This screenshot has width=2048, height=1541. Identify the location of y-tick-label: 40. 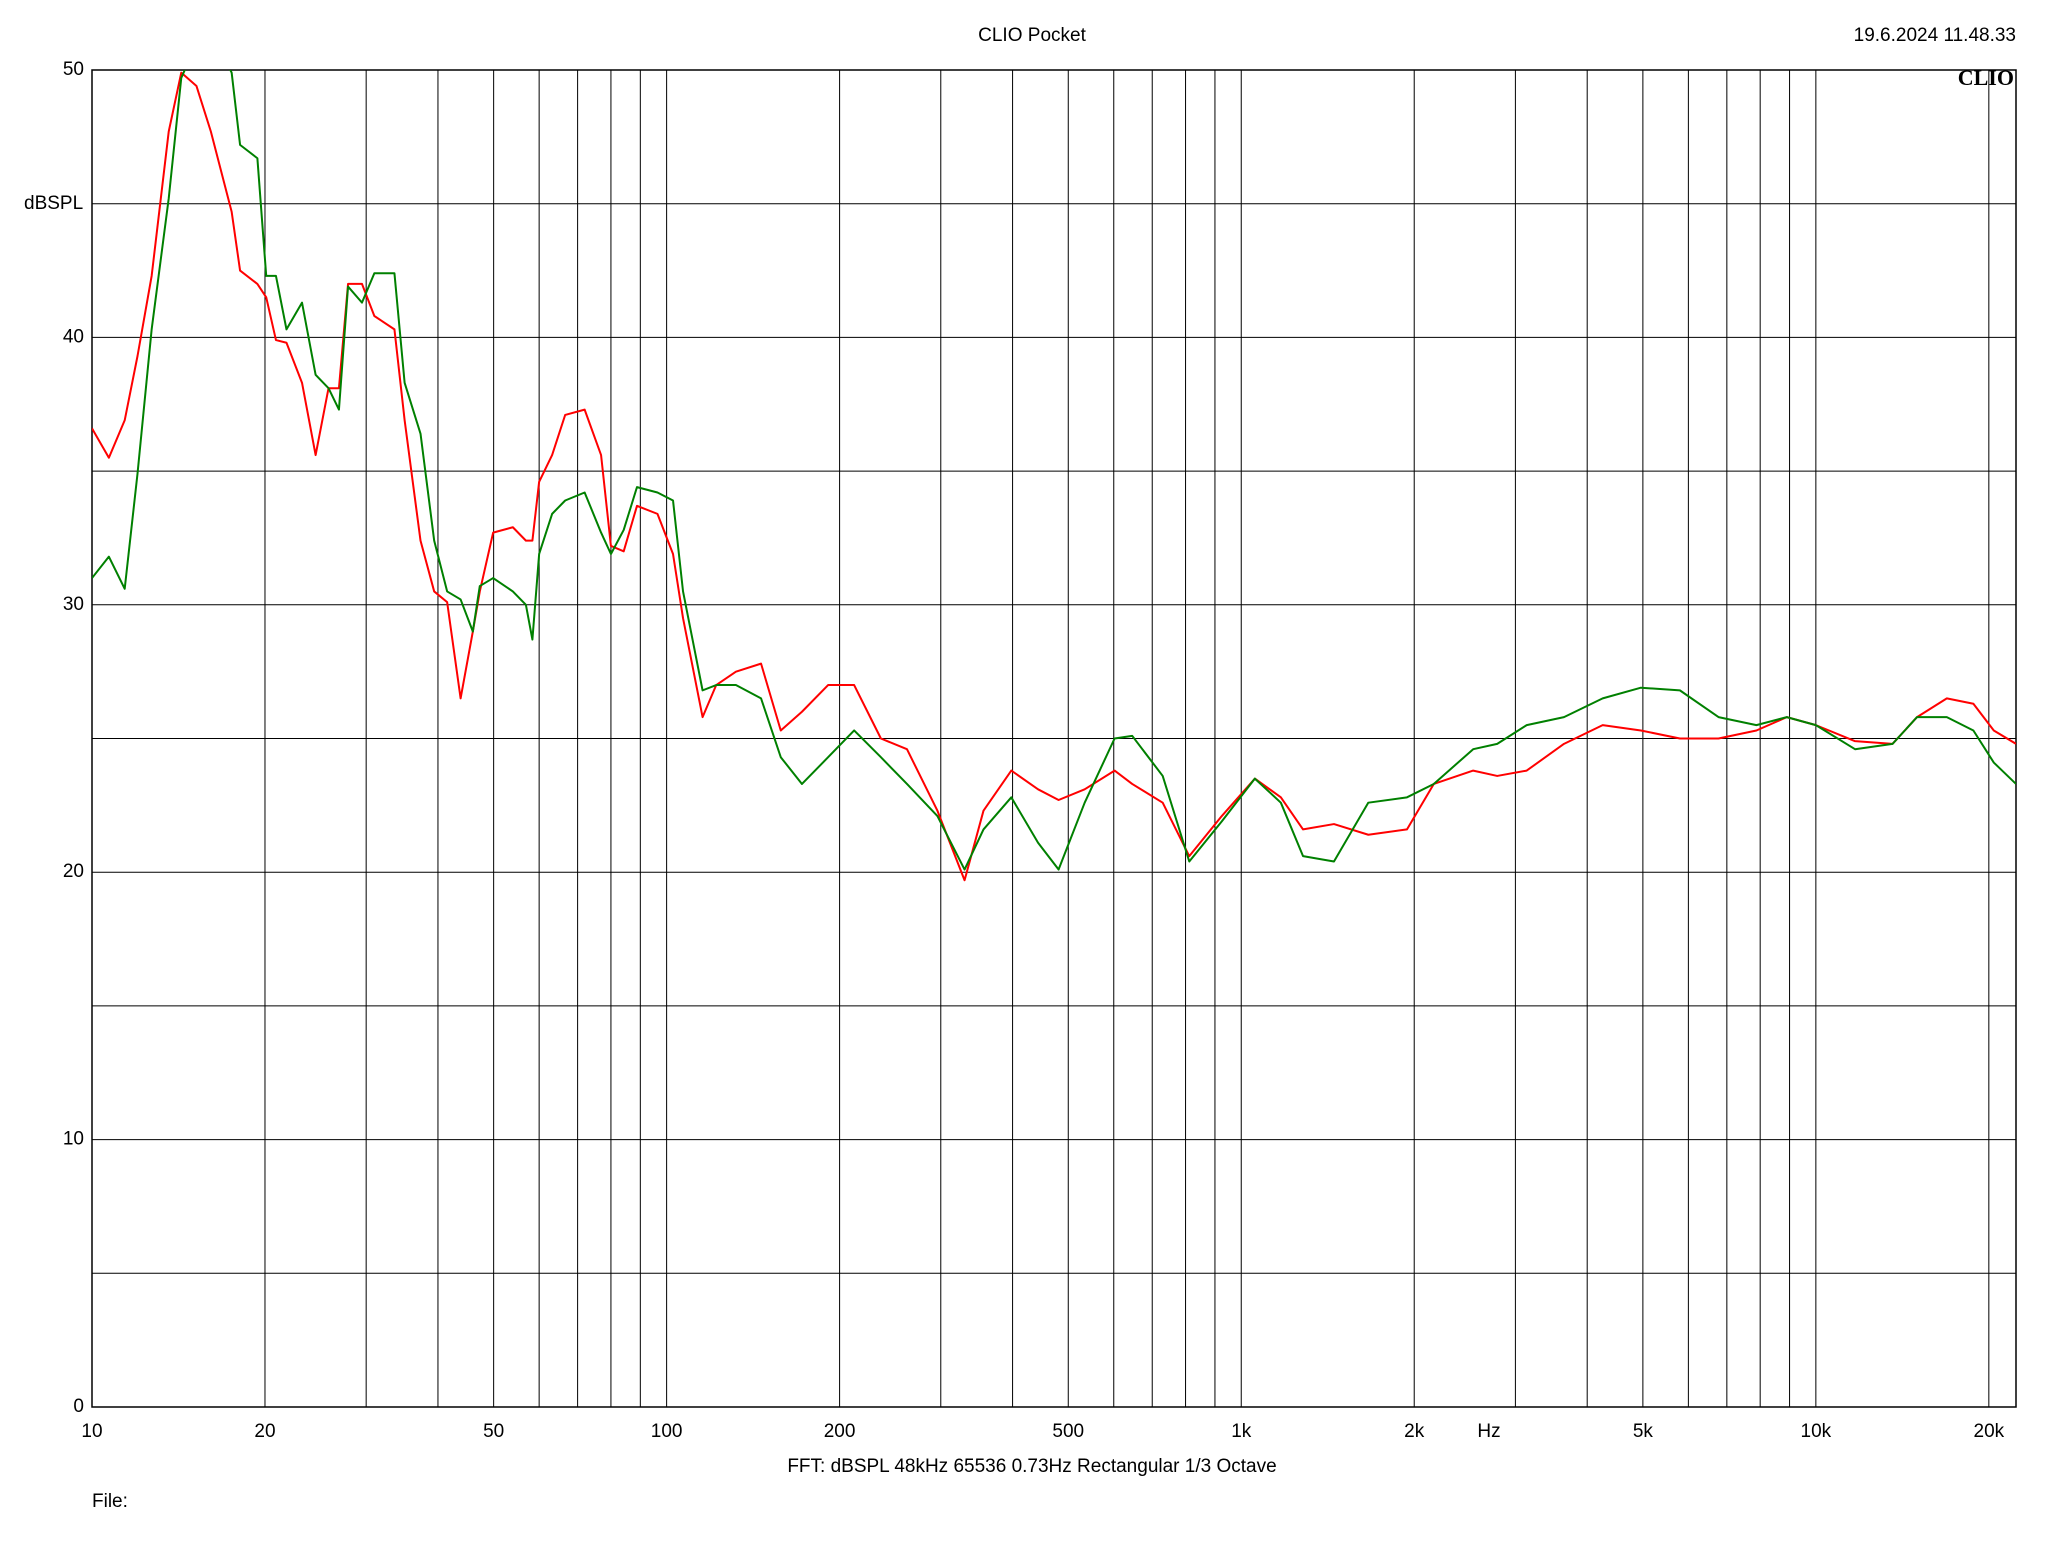
(73, 336).